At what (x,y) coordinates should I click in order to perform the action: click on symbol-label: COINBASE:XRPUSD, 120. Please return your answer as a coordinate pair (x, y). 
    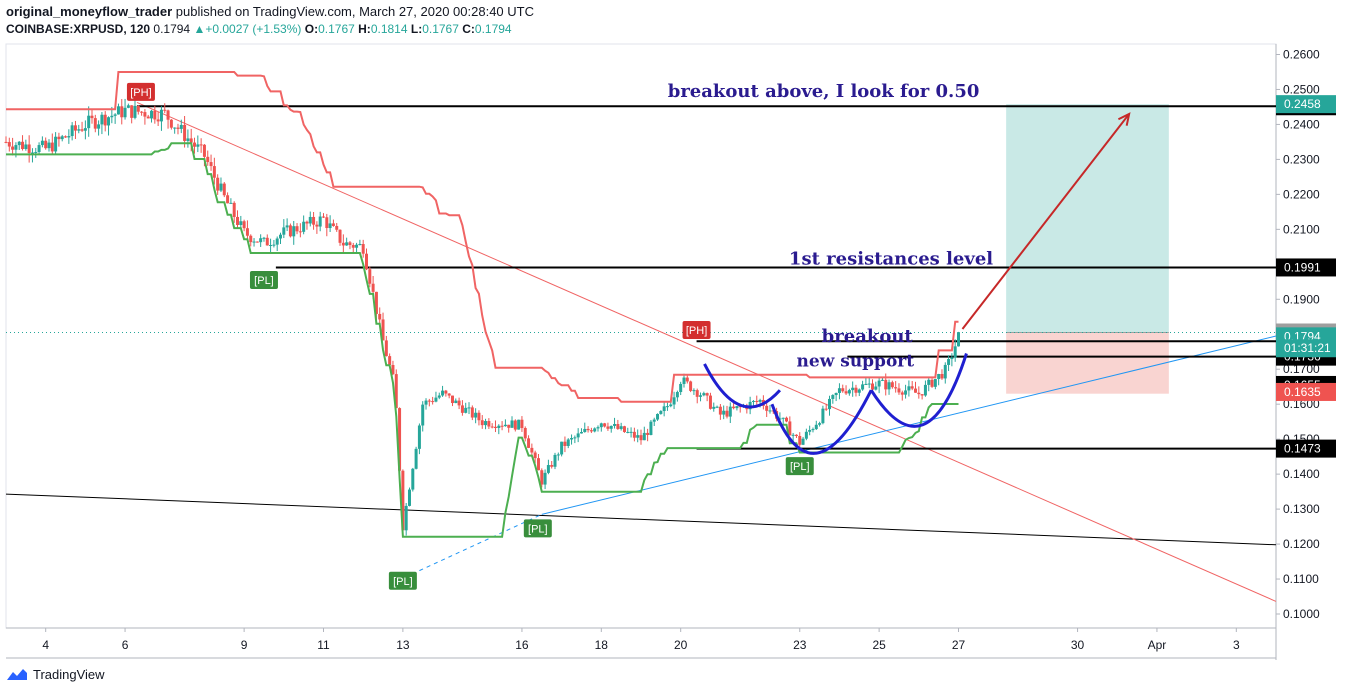
    Looking at the image, I should click on (78, 29).